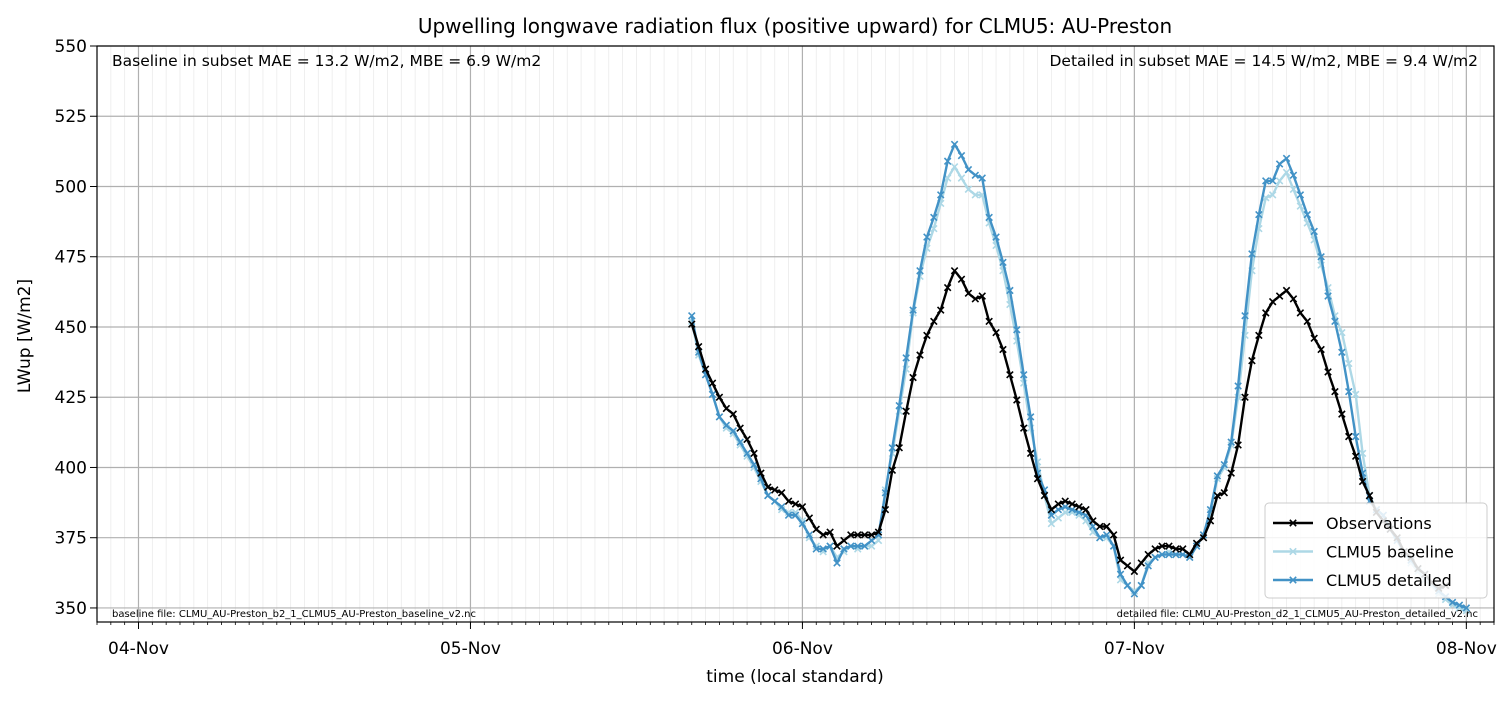  Describe the element at coordinates (71, 468) in the screenshot. I see `y-tick-label: 400` at that location.